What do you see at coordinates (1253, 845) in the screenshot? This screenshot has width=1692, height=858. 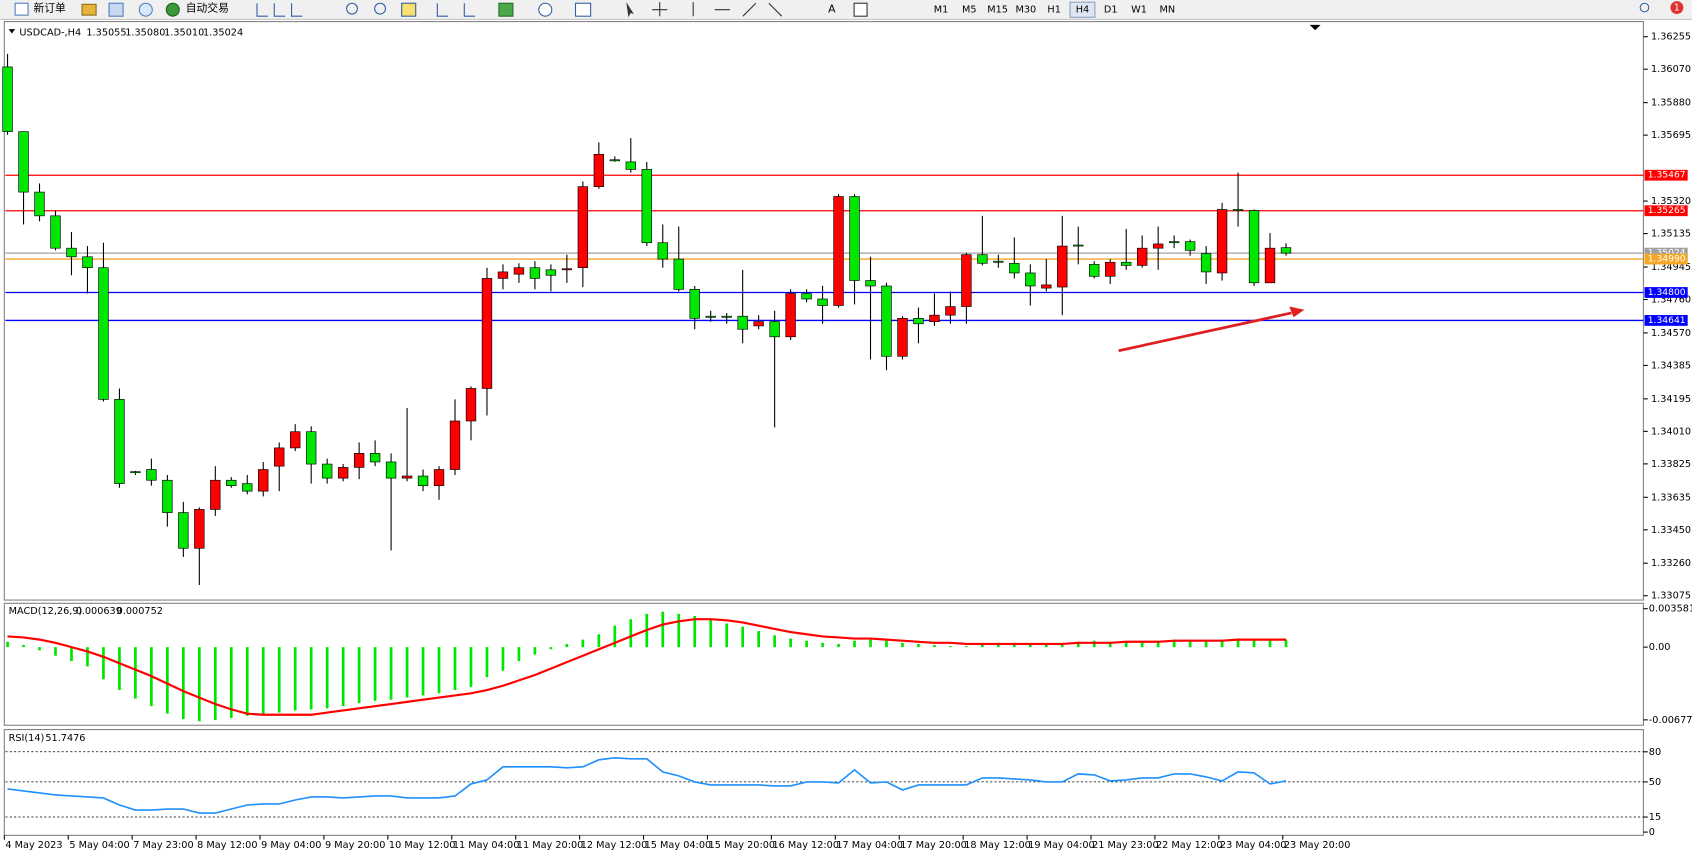 I see `x-tick-label: 23 May 04:00` at bounding box center [1253, 845].